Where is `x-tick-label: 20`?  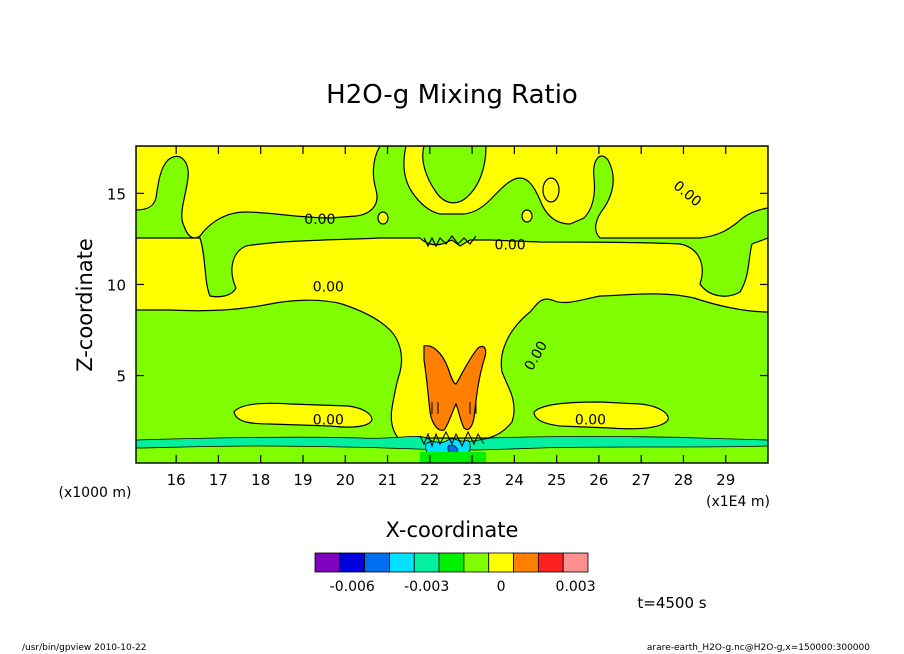
x-tick-label: 20 is located at coordinates (345, 480).